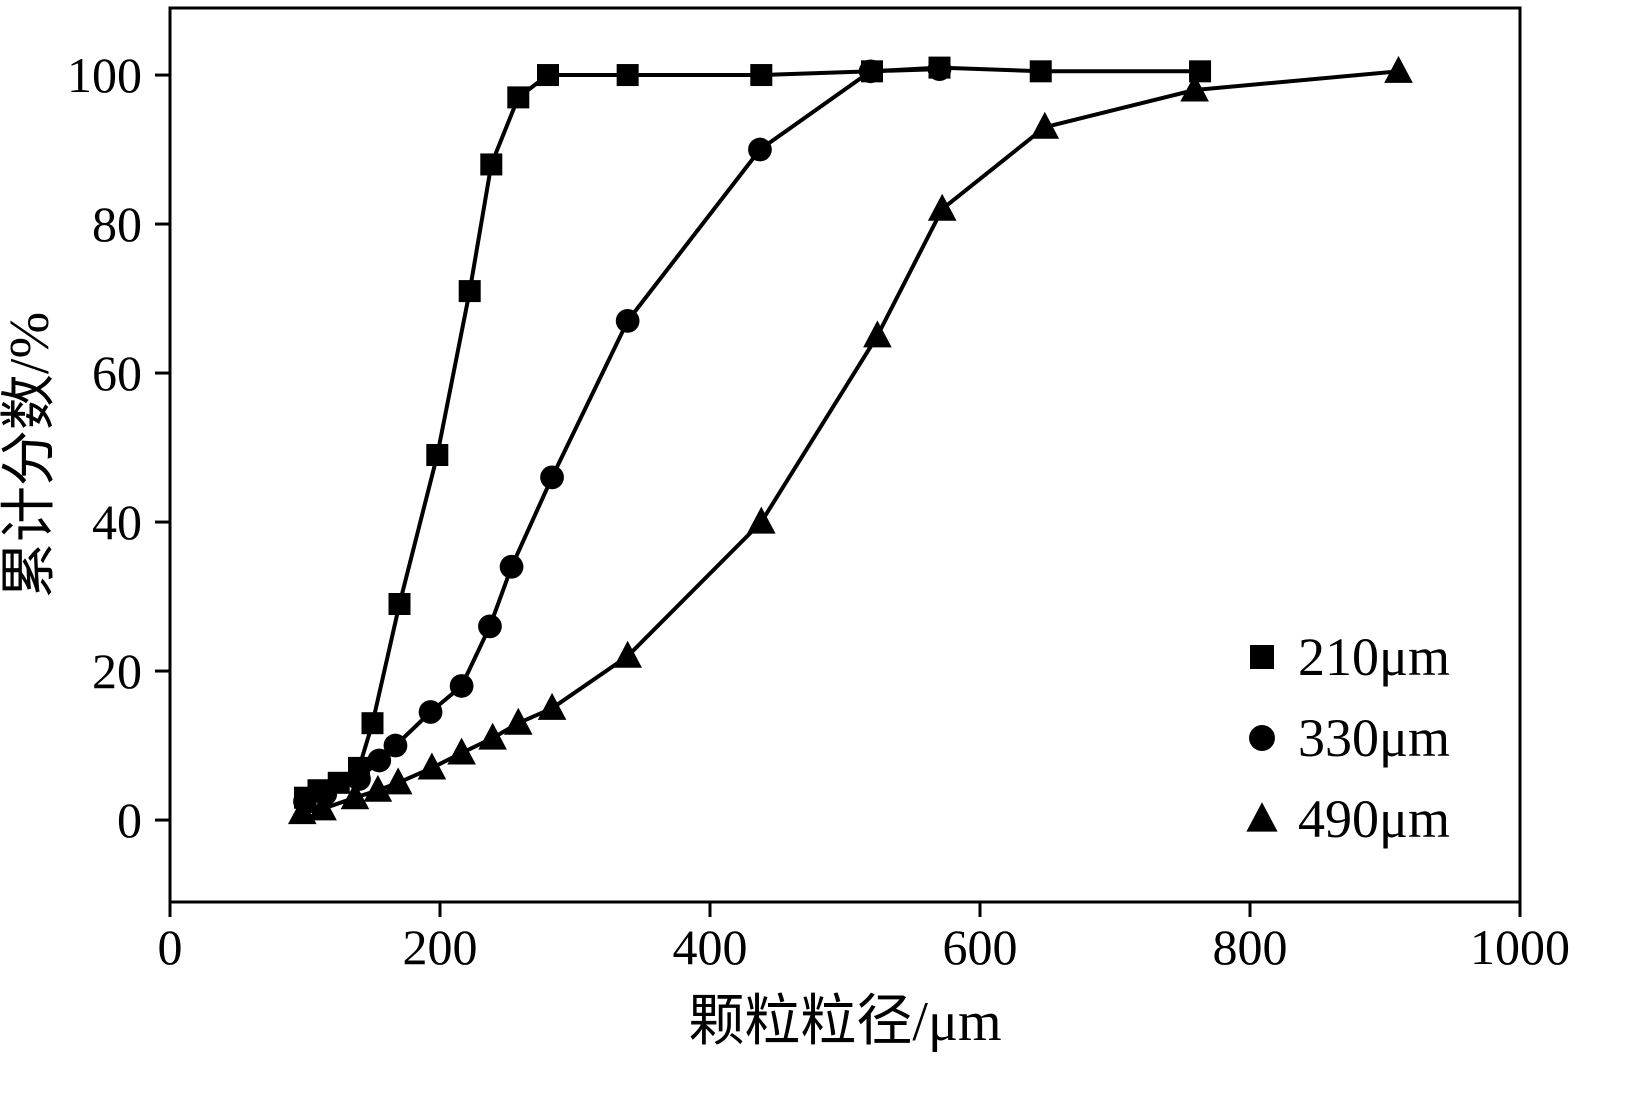 This screenshot has height=1103, width=1646. What do you see at coordinates (117, 224) in the screenshot?
I see `y-tick-label: 80` at bounding box center [117, 224].